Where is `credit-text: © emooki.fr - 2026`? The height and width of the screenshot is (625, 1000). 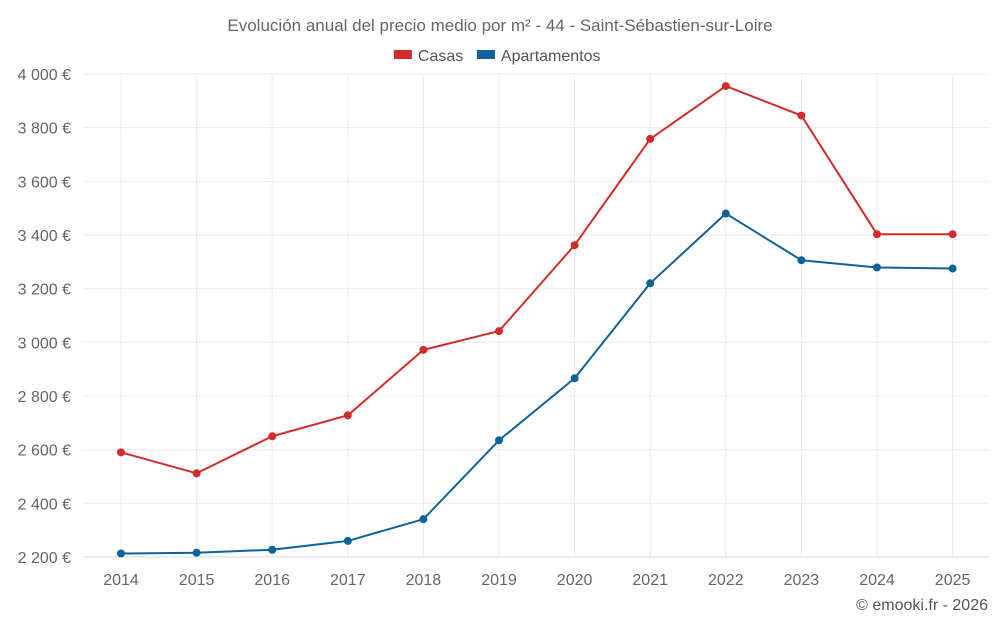
credit-text: © emooki.fr - 2026 is located at coordinates (922, 605).